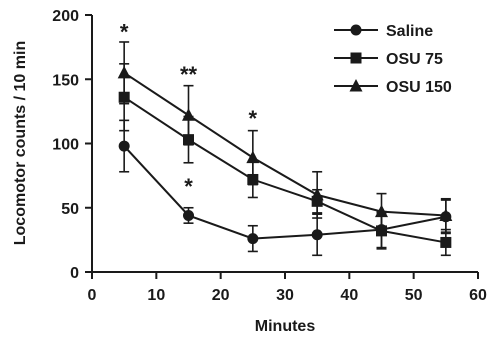 This screenshot has height=337, width=494. Describe the element at coordinates (285, 326) in the screenshot. I see `x-axis-title: Minutes` at that location.